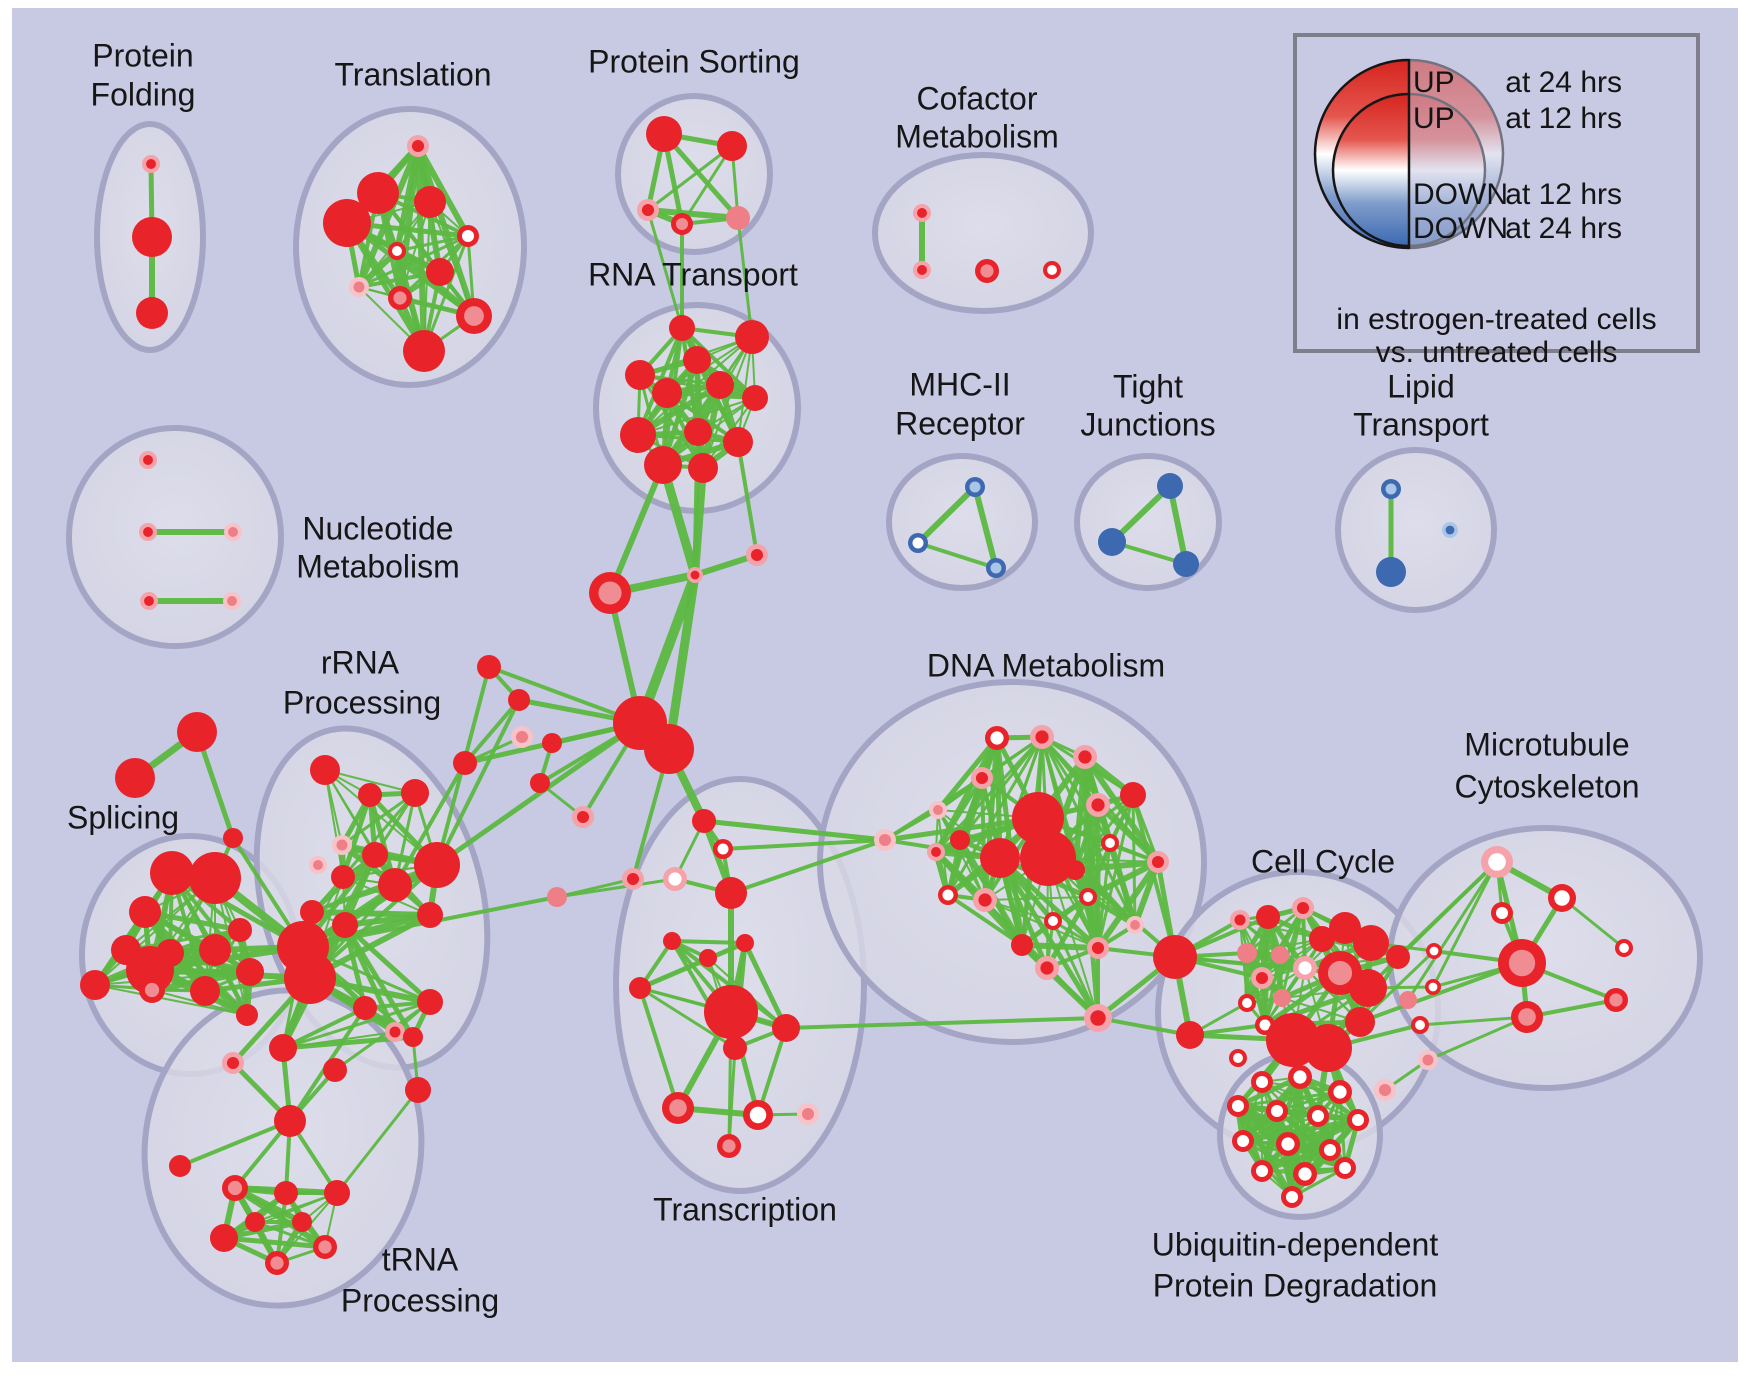 The image size is (1750, 1376). What do you see at coordinates (694, 61) in the screenshot?
I see `cluster-label-protein-sorting: Protein Sorting` at bounding box center [694, 61].